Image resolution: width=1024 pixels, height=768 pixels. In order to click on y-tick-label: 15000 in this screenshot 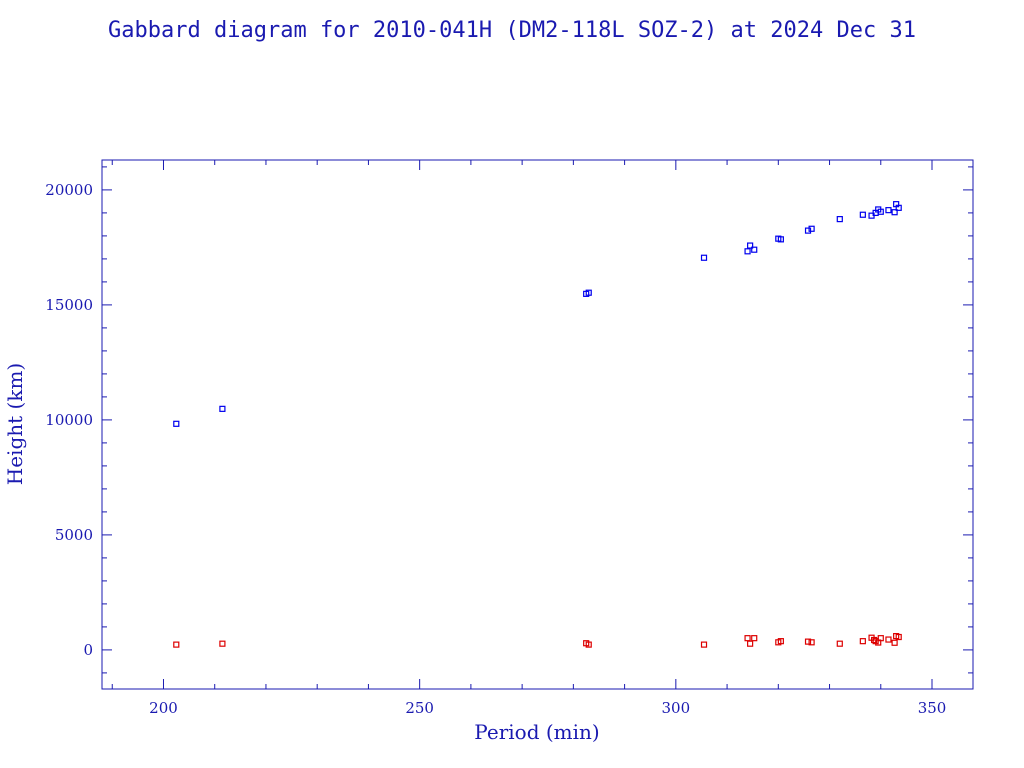, I will do `click(69, 305)`.